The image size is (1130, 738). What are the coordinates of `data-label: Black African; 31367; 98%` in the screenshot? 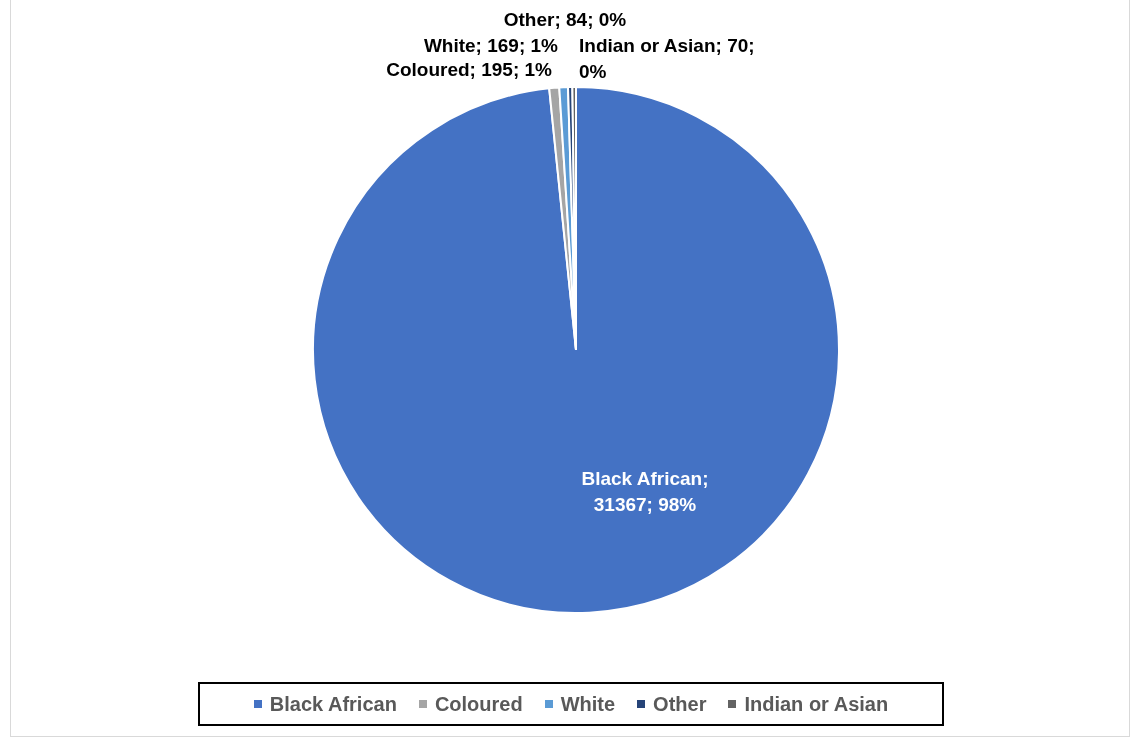 It's located at (645, 491).